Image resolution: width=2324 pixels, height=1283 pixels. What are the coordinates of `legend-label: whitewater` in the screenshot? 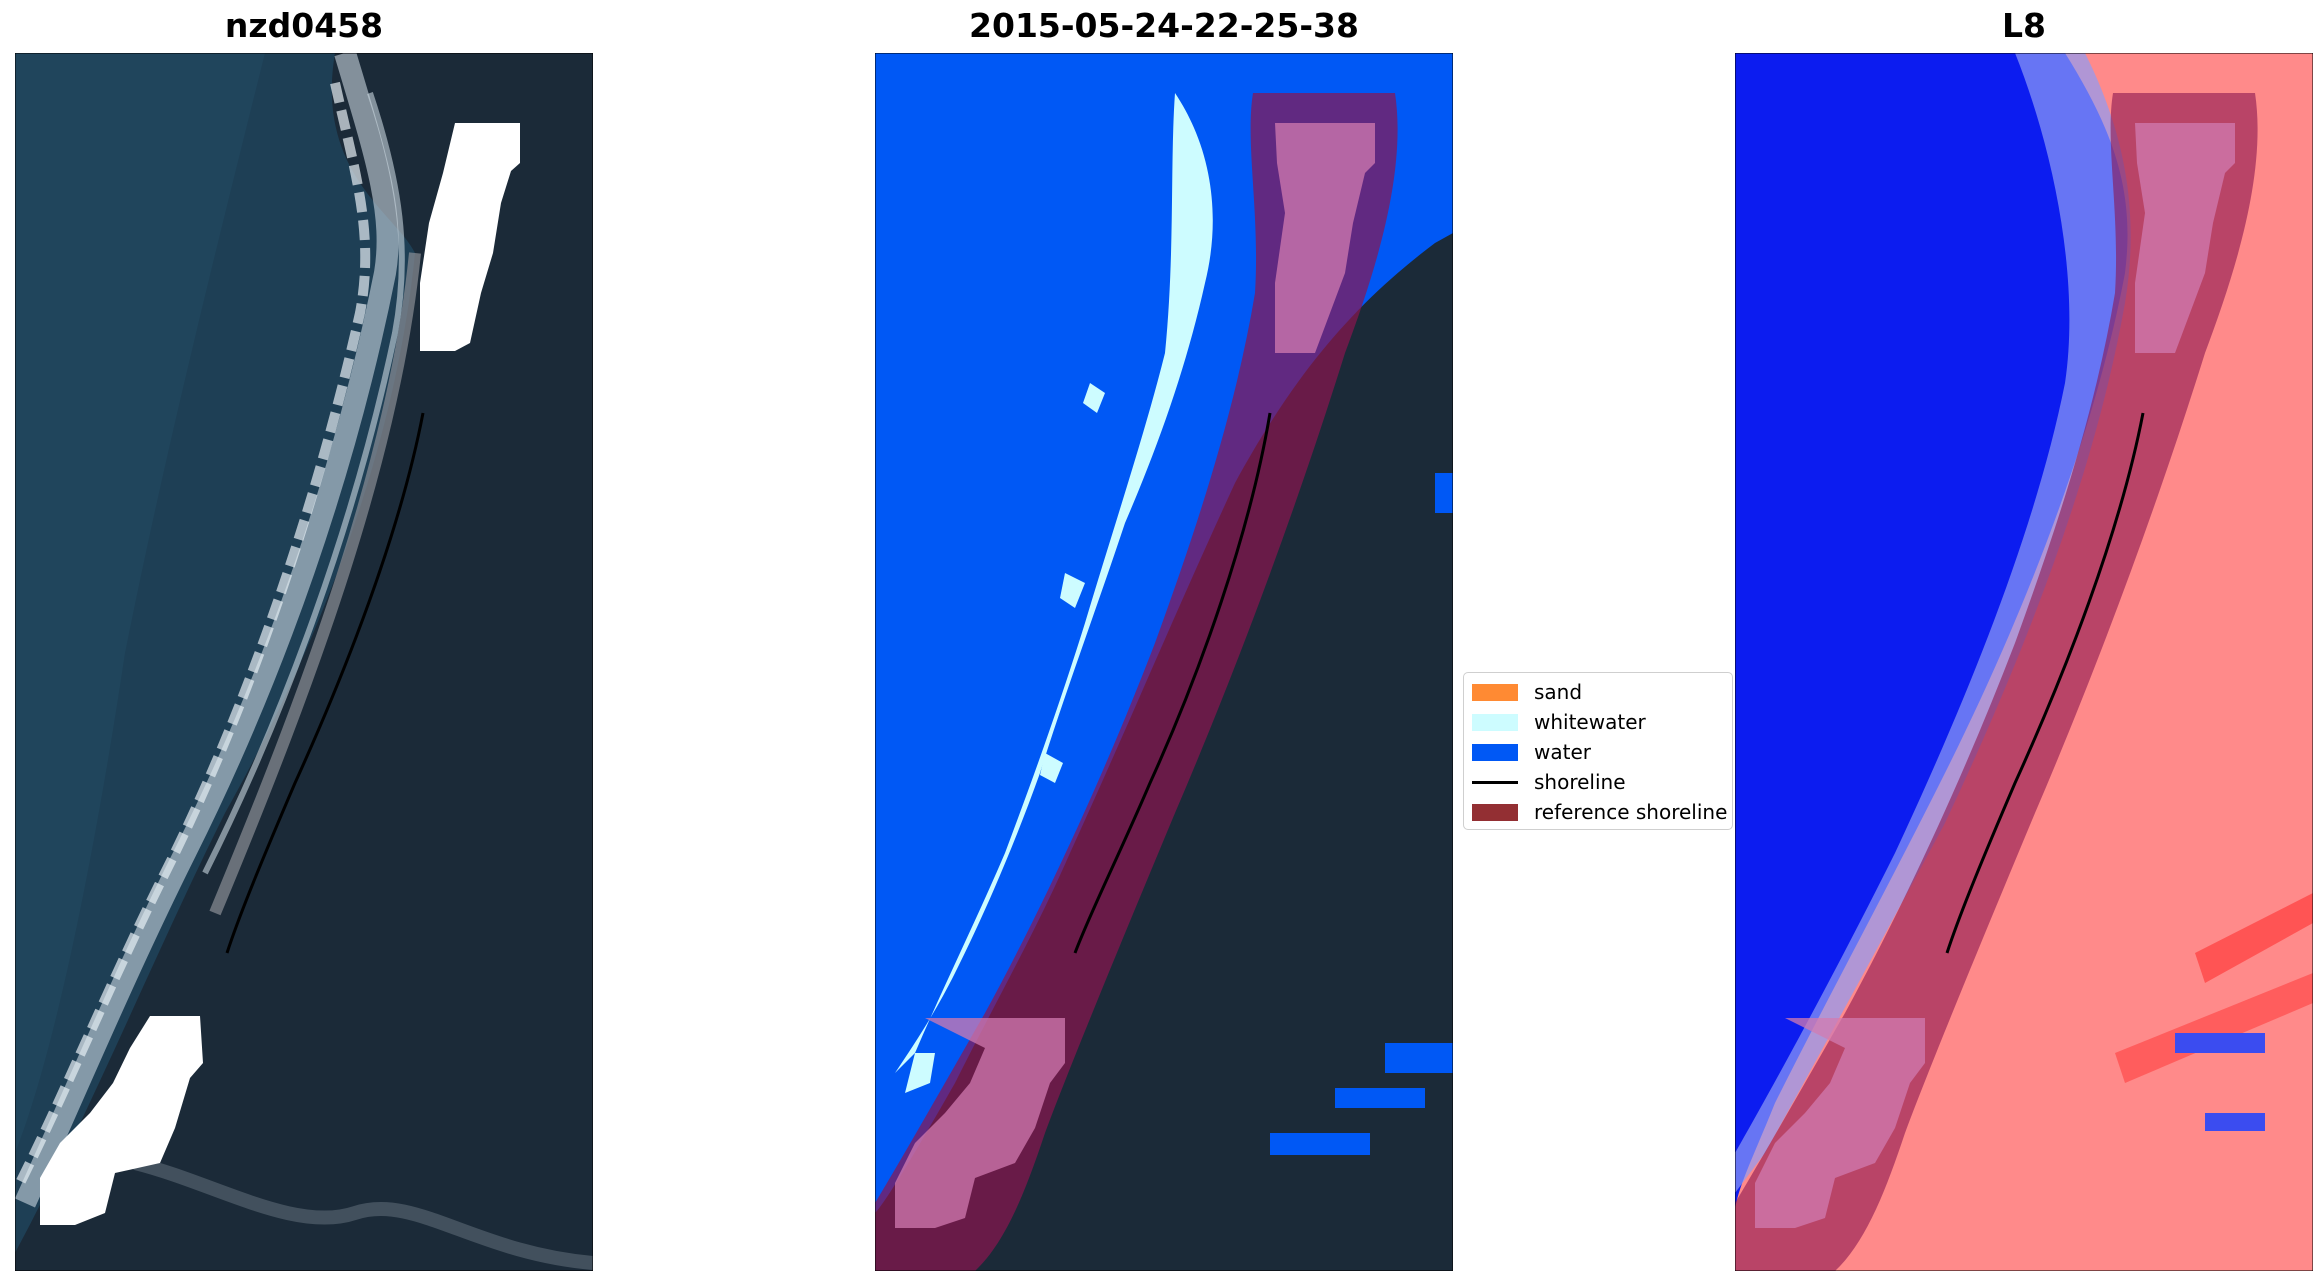 It's located at (1590, 722).